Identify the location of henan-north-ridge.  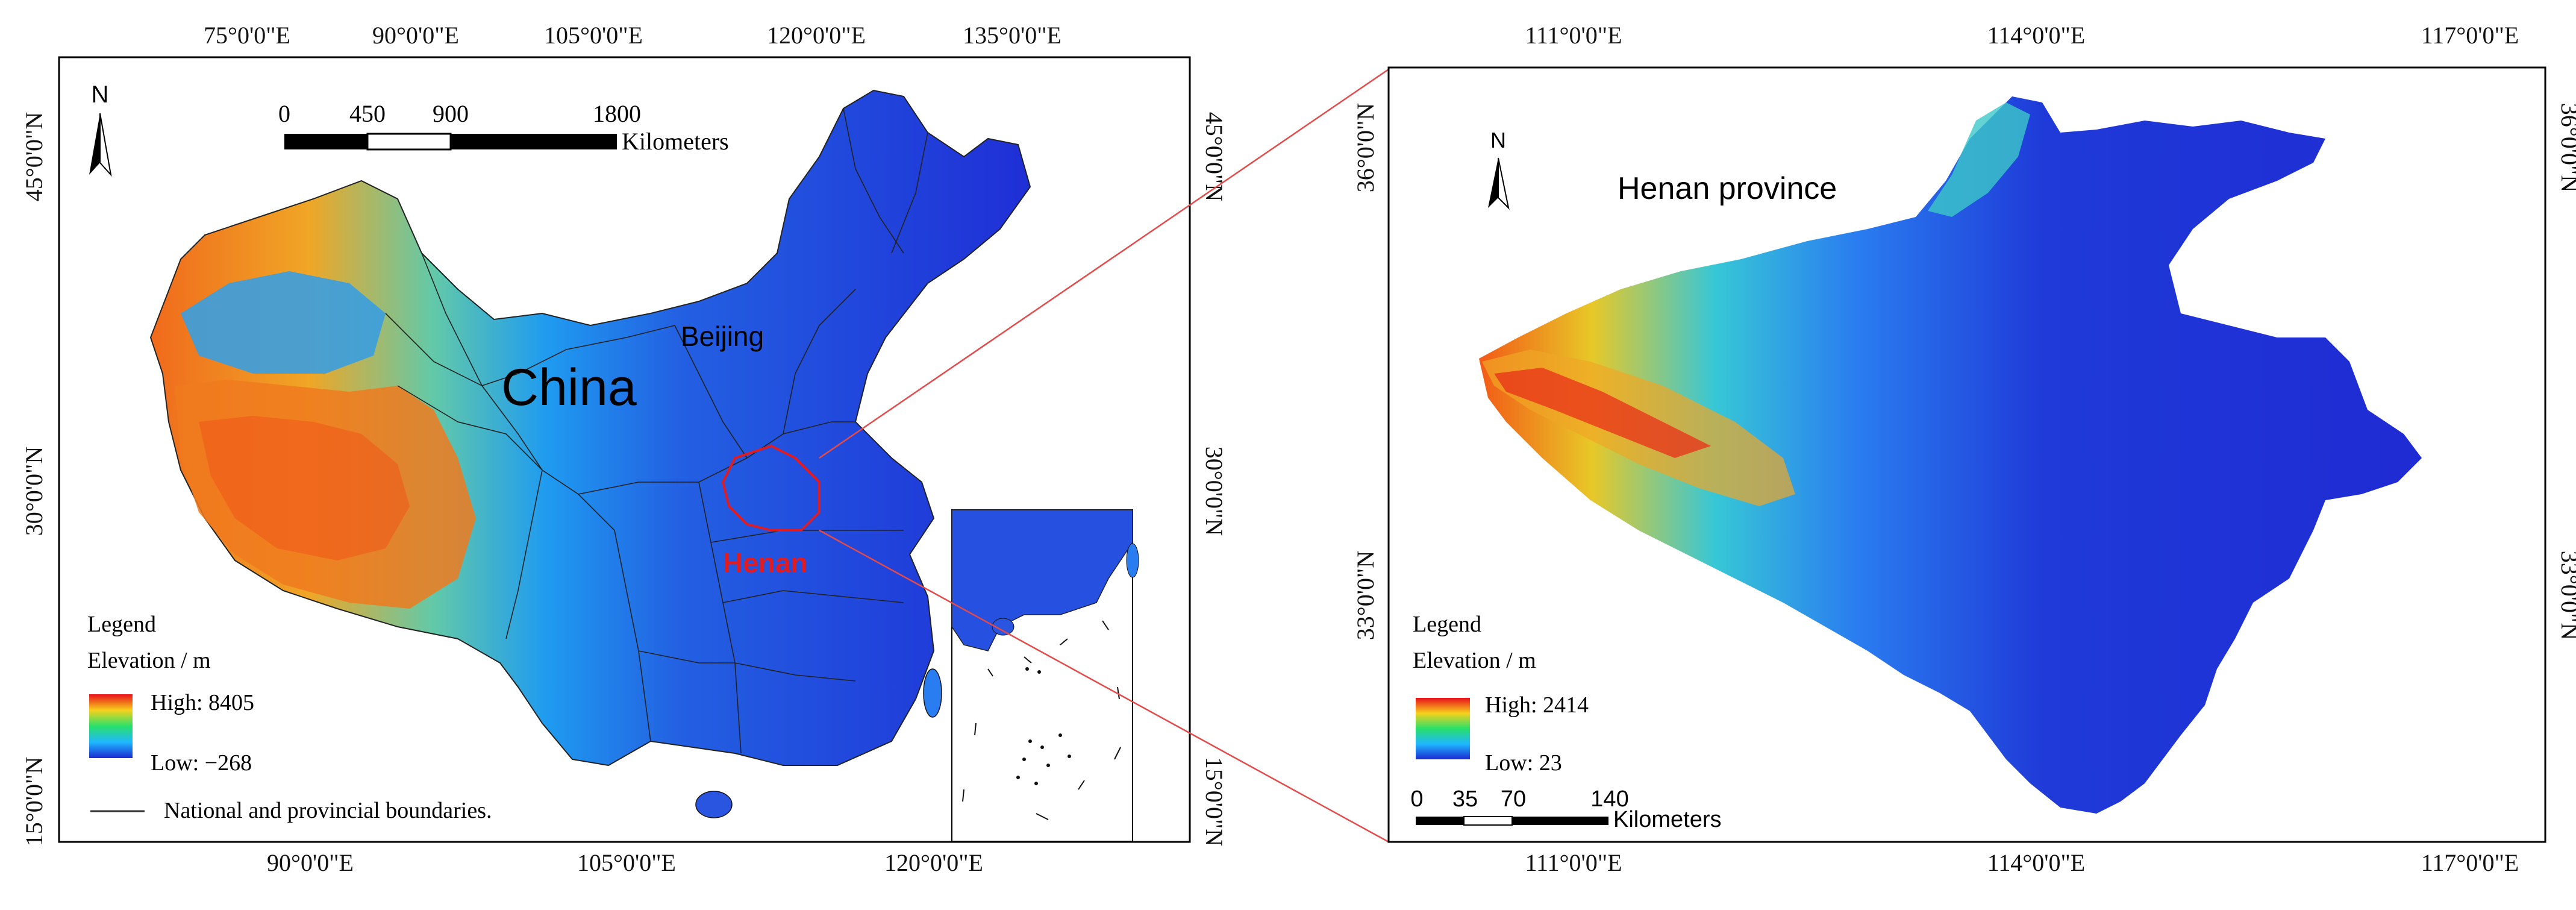
(1979, 159).